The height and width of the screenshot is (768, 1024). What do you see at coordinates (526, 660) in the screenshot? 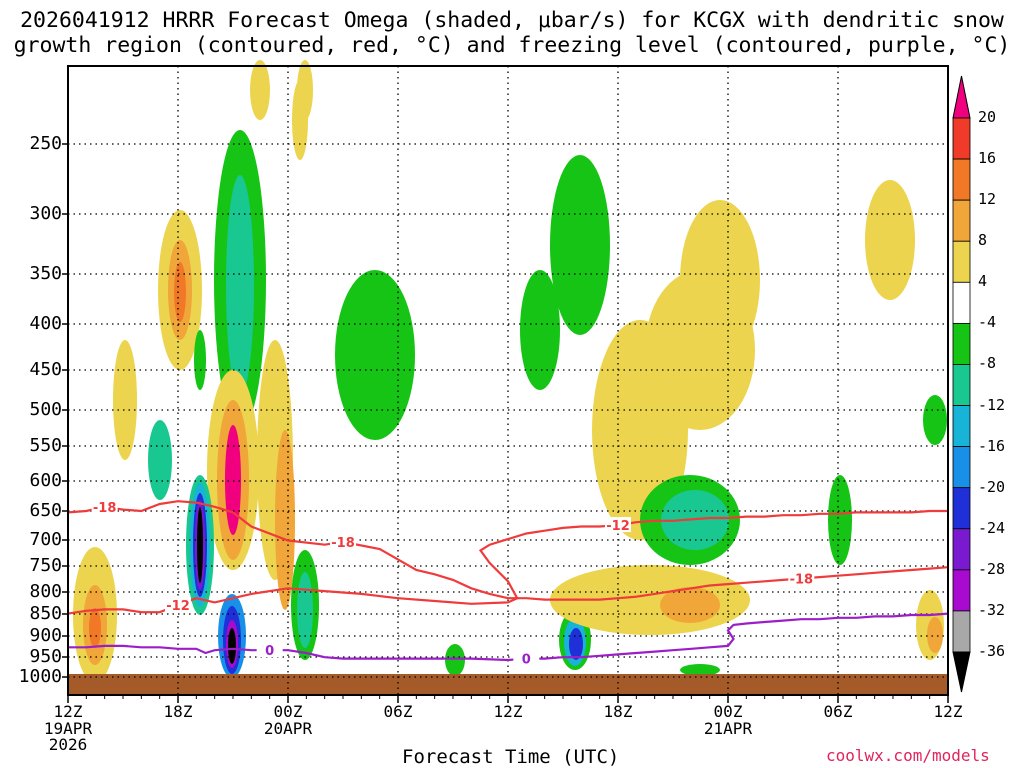
I see `label-freezing-0-b: 0` at bounding box center [526, 660].